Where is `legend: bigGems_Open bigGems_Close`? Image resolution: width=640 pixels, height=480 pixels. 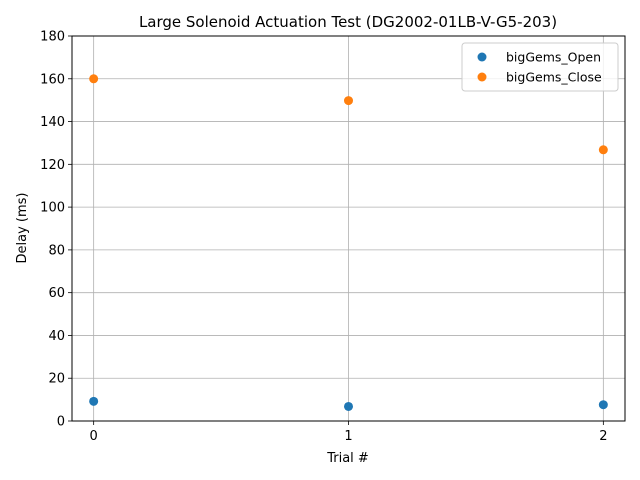 legend: bigGems_Open bigGems_Close is located at coordinates (540, 67).